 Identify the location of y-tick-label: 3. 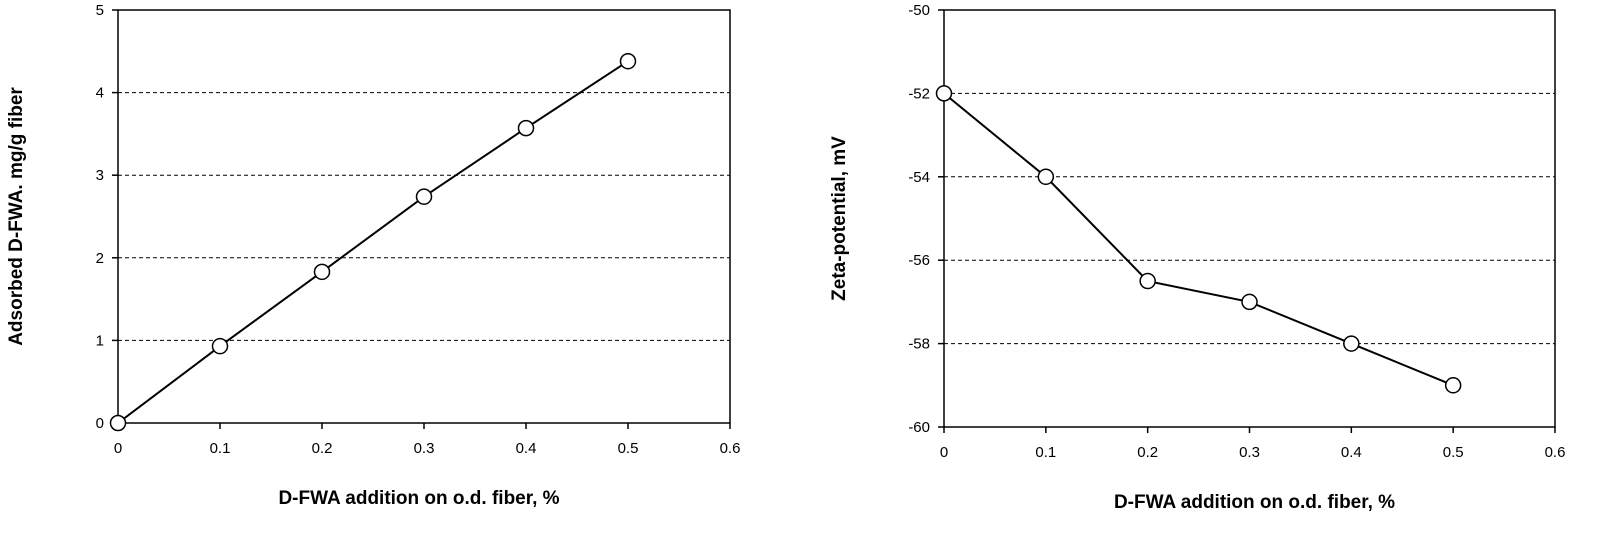
(100, 175).